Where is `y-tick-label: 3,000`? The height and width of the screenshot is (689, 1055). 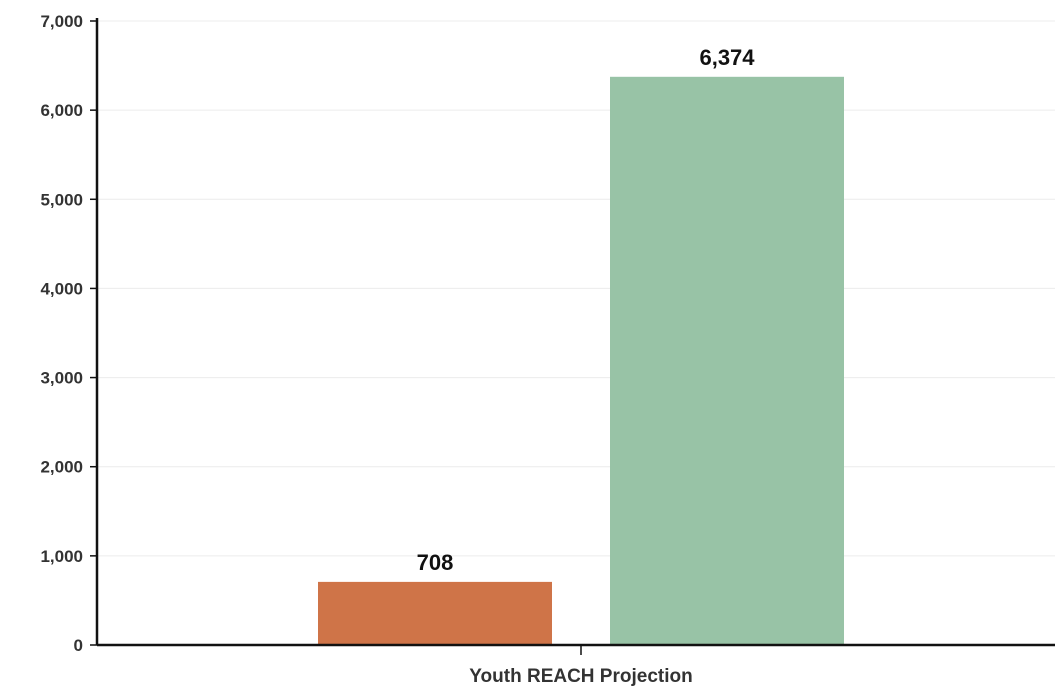
y-tick-label: 3,000 is located at coordinates (61, 378).